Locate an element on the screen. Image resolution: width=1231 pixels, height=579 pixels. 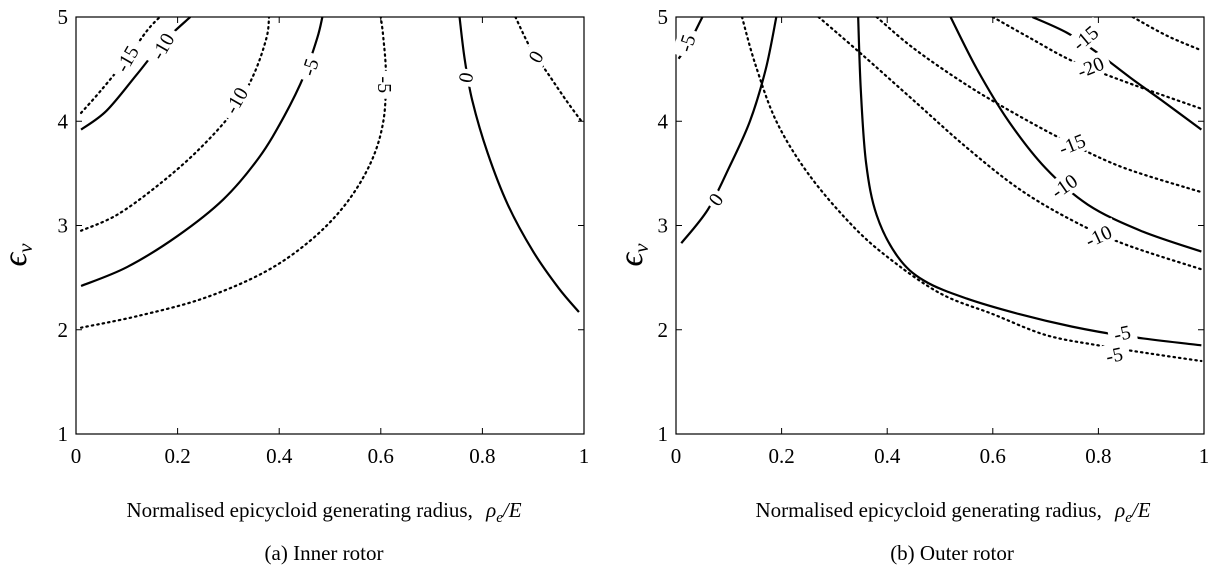
contour-label-text: 0 is located at coordinates (466, 78).